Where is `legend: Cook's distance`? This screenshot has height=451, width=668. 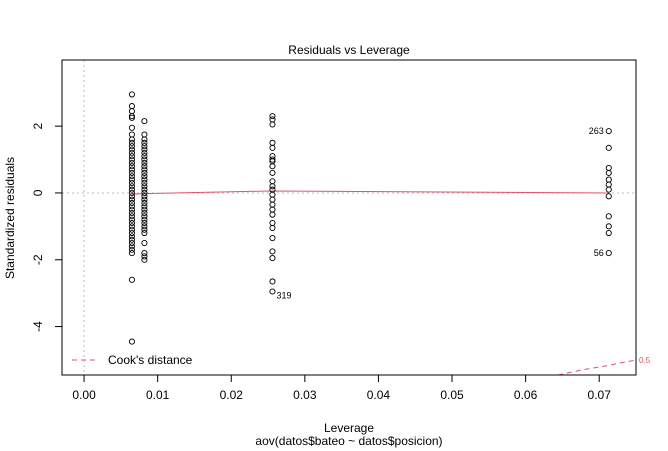 legend: Cook's distance is located at coordinates (132, 360).